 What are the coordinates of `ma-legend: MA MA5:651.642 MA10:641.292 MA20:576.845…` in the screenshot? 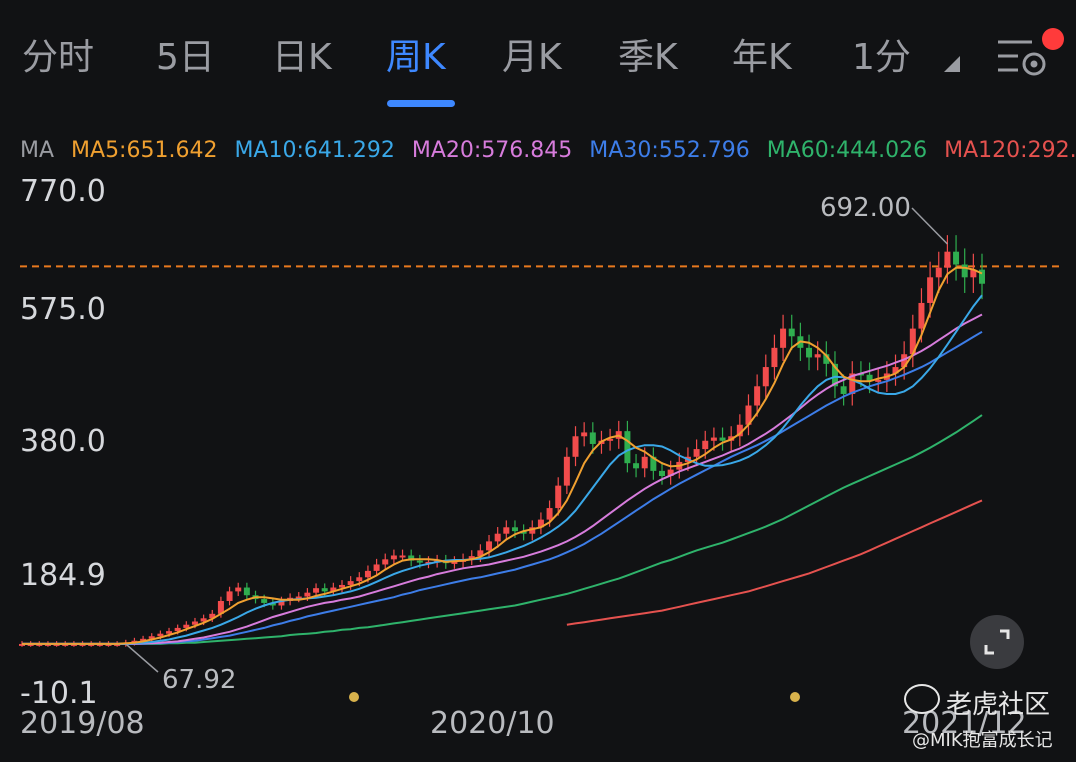 It's located at (548, 150).